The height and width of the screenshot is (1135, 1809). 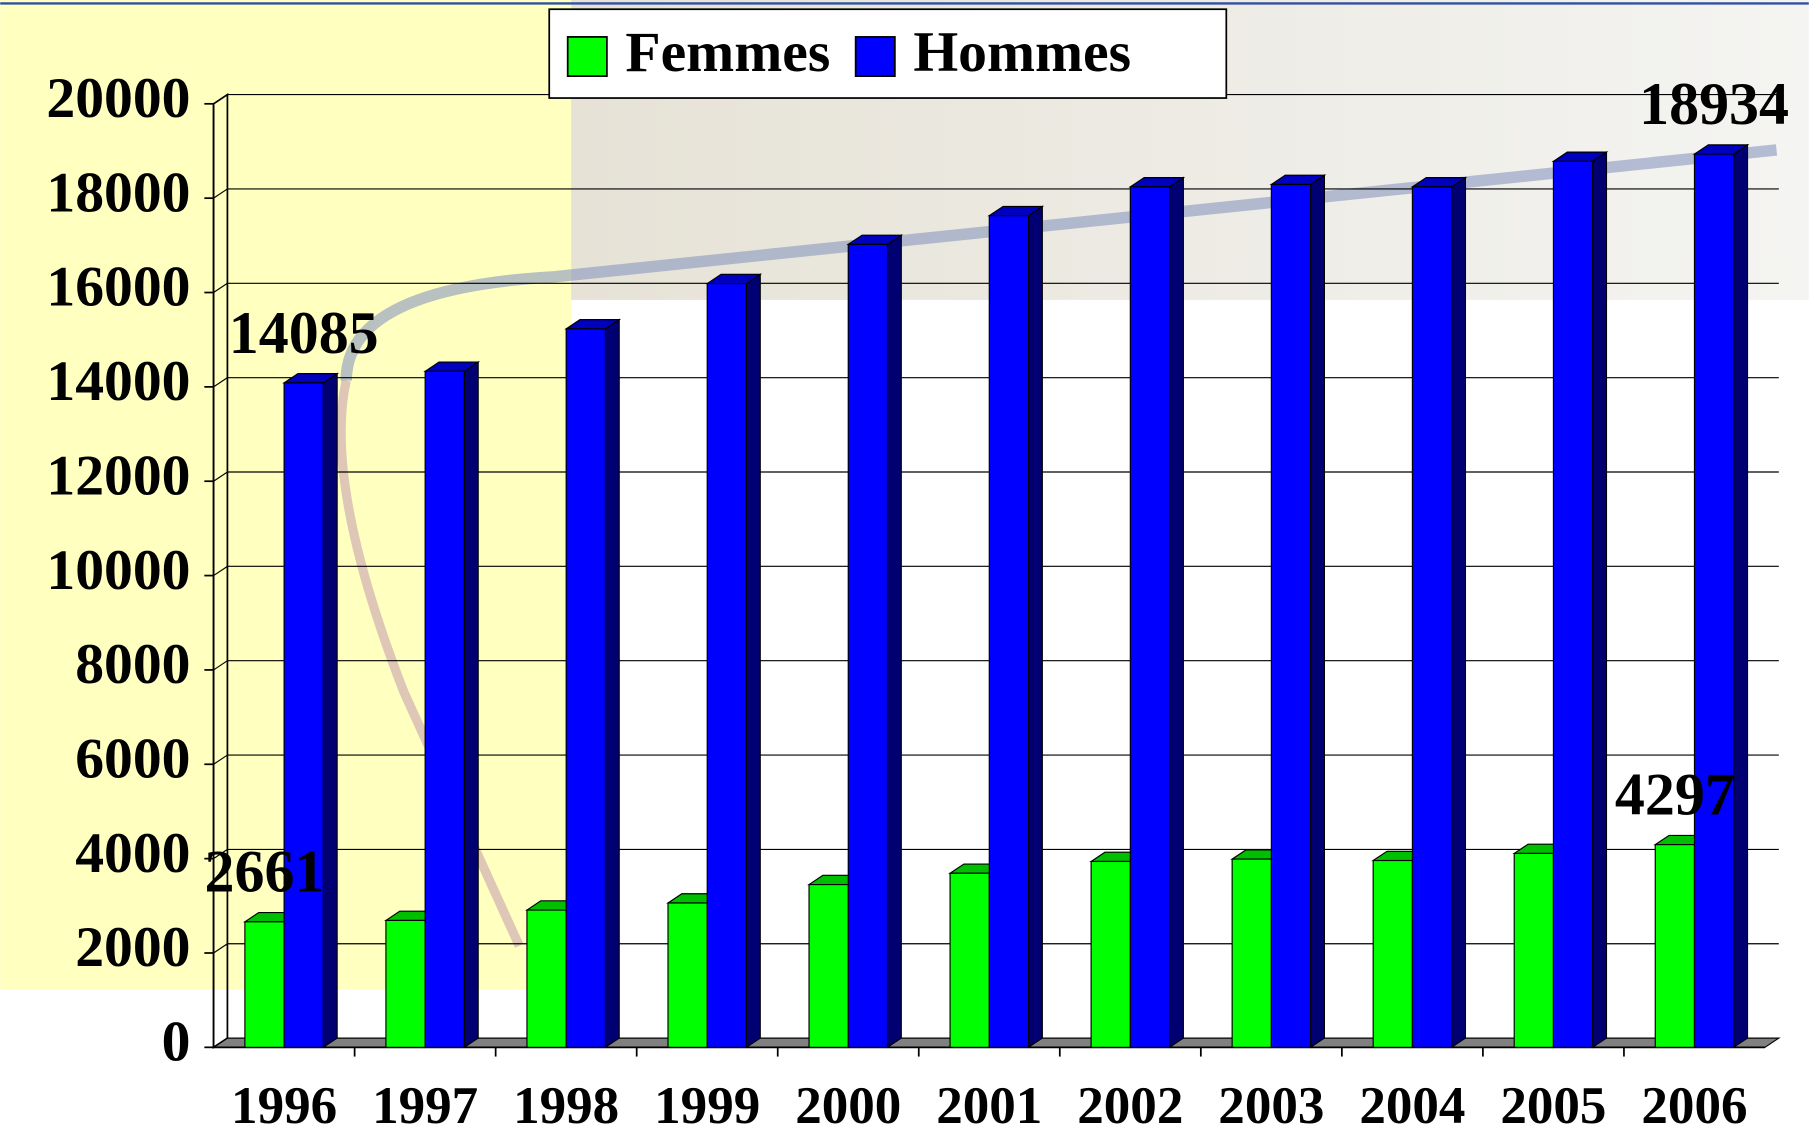 I want to click on y-tick-label: 16000, so click(x=118, y=287).